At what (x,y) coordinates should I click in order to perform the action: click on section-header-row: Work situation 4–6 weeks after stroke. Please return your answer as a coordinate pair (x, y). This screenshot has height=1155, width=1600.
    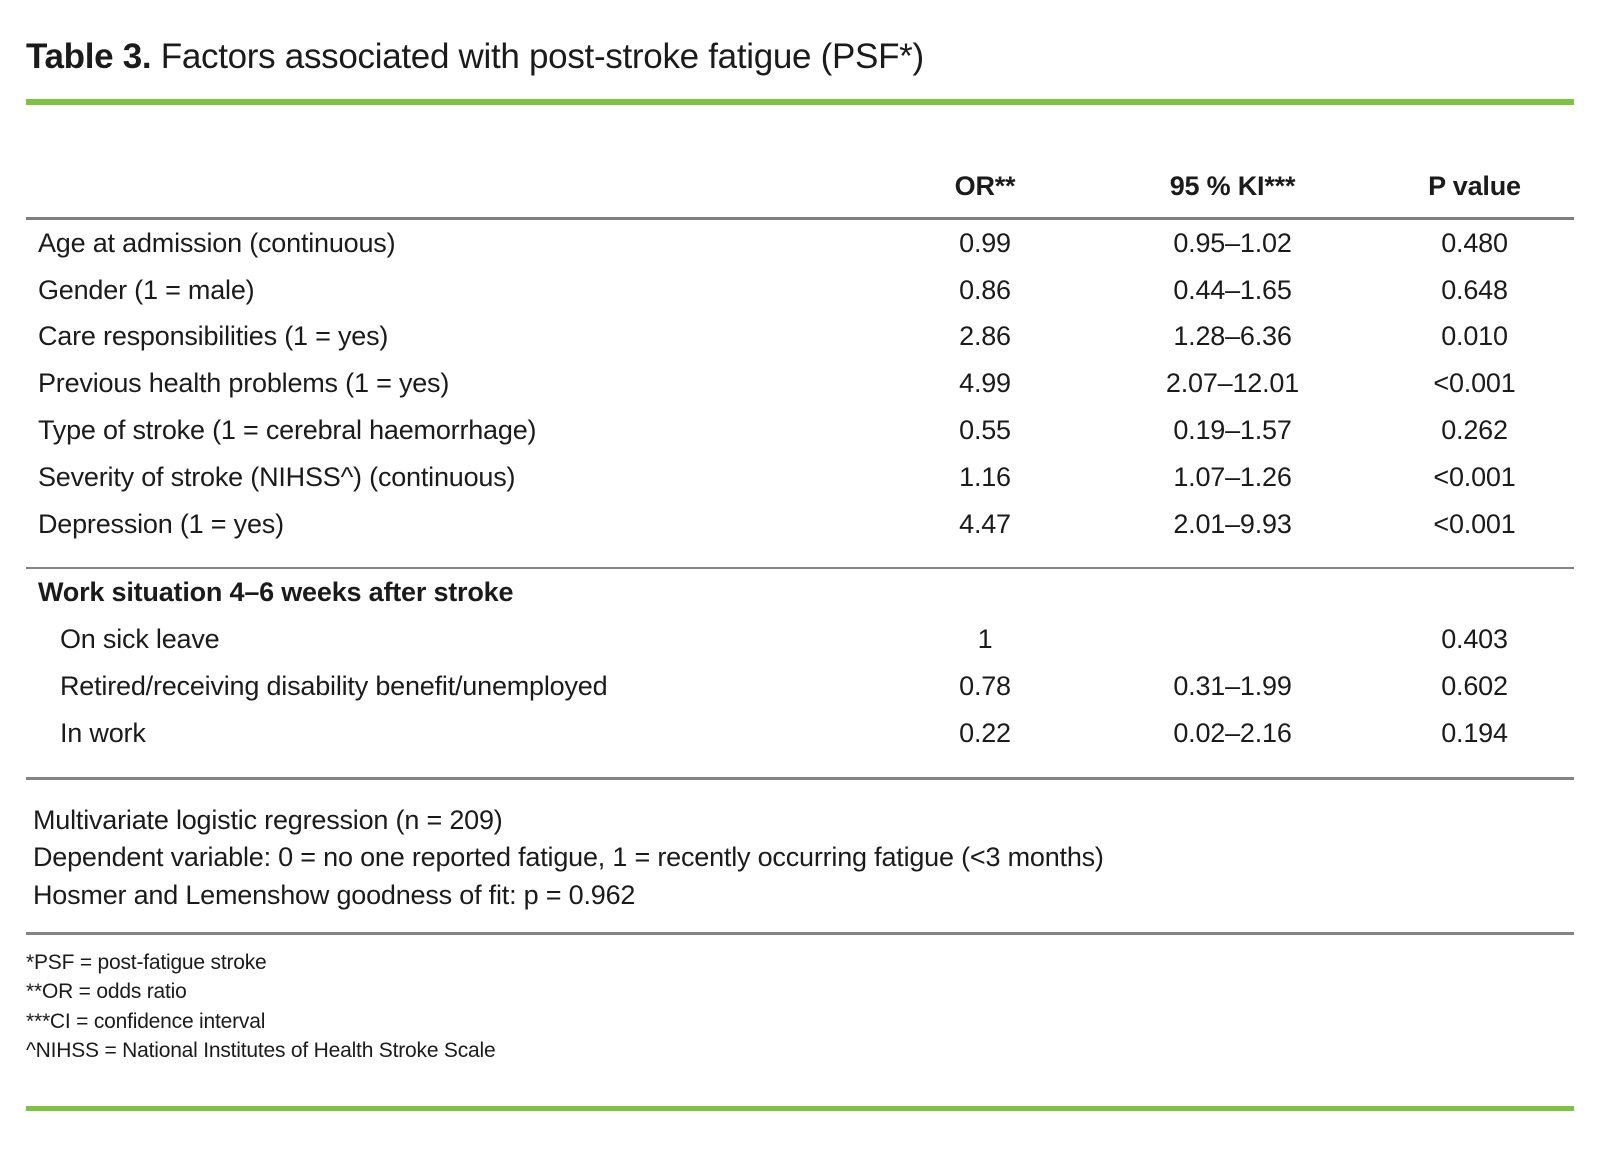
    Looking at the image, I should click on (800, 592).